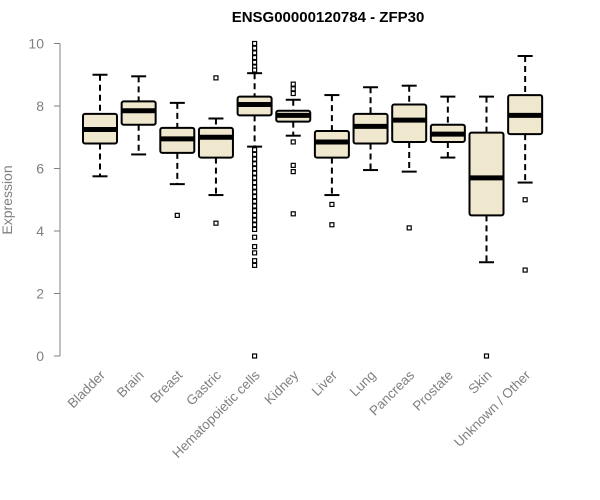 The image size is (600, 500). What do you see at coordinates (130, 384) in the screenshot?
I see `x-tick-label: Brain` at bounding box center [130, 384].